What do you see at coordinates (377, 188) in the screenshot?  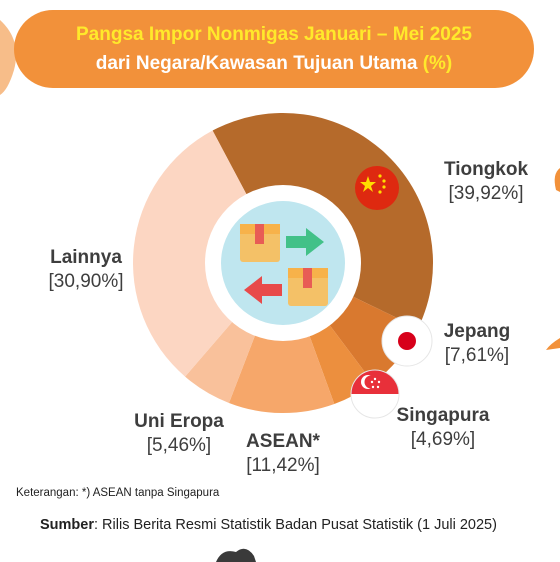 I see `china-flag-icon` at bounding box center [377, 188].